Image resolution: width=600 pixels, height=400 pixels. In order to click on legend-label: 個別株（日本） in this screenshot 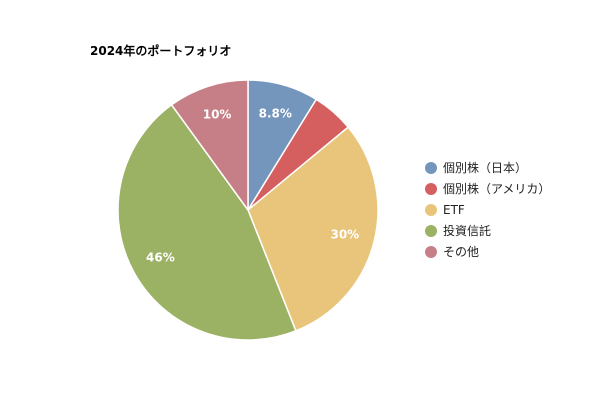, I will do `click(485, 168)`.